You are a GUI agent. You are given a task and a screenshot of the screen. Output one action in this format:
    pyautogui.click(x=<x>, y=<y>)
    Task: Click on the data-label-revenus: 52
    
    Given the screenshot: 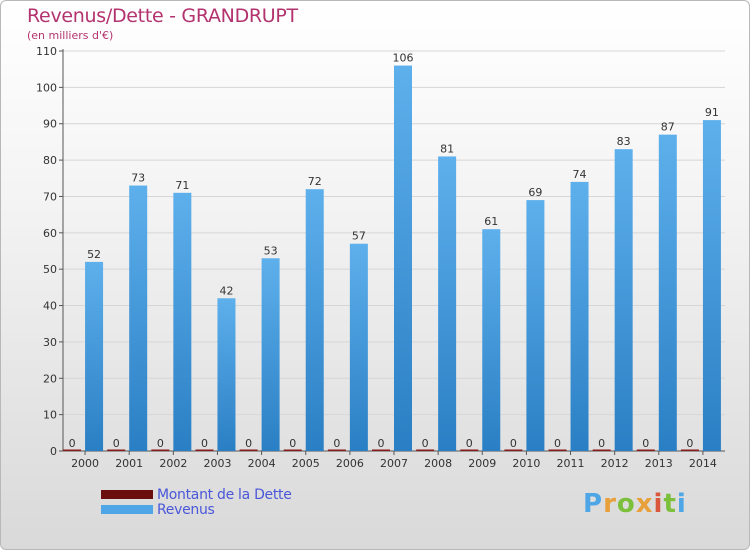 What is the action you would take?
    pyautogui.click(x=94, y=254)
    